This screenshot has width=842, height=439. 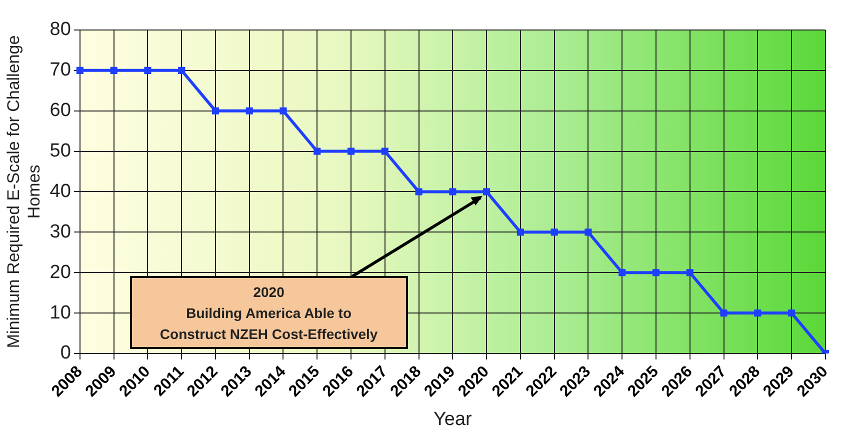 What do you see at coordinates (60, 70) in the screenshot?
I see `y-tick-label: 70` at bounding box center [60, 70].